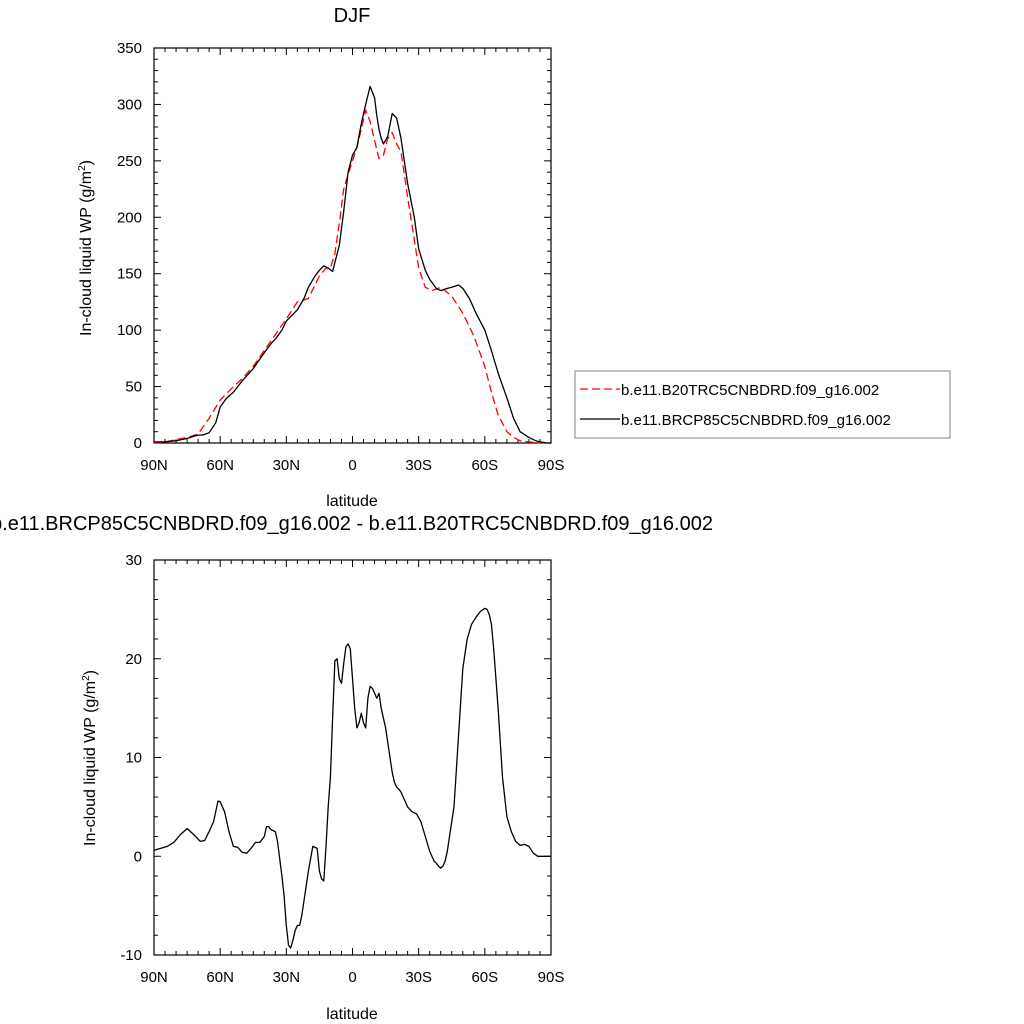 The width and height of the screenshot is (1024, 1024). I want to click on top-chart-ytick-label: 300, so click(129, 104).